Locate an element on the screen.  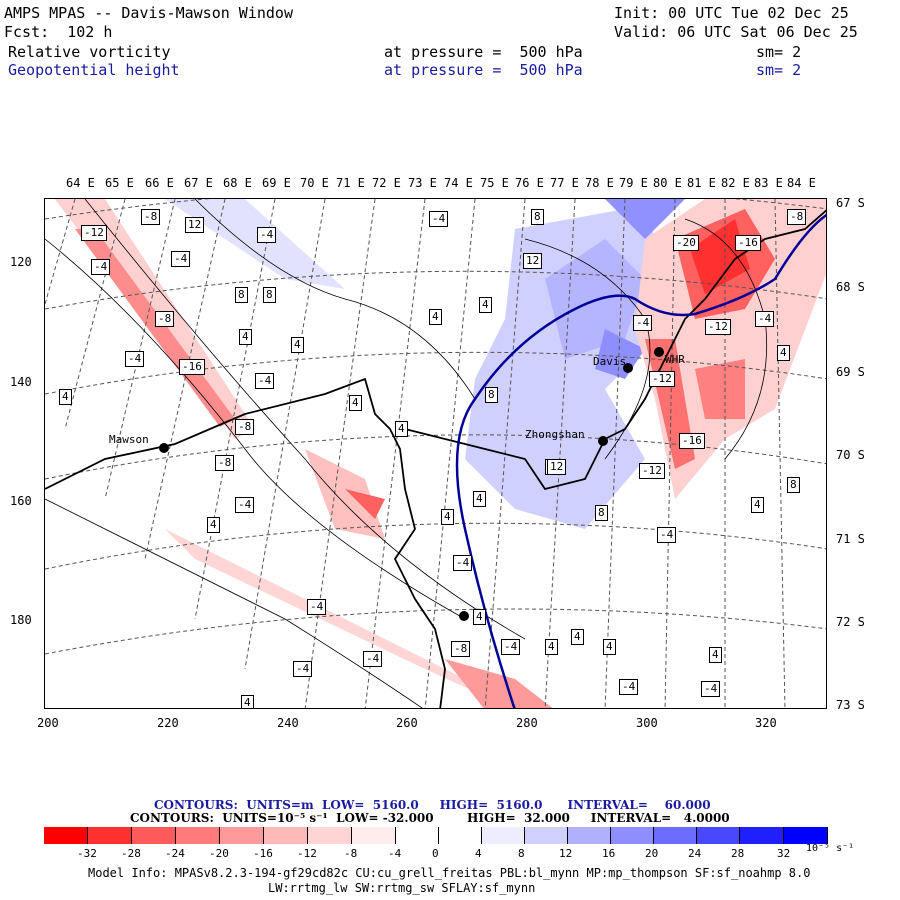
lat-label: 69 S is located at coordinates (850, 372).